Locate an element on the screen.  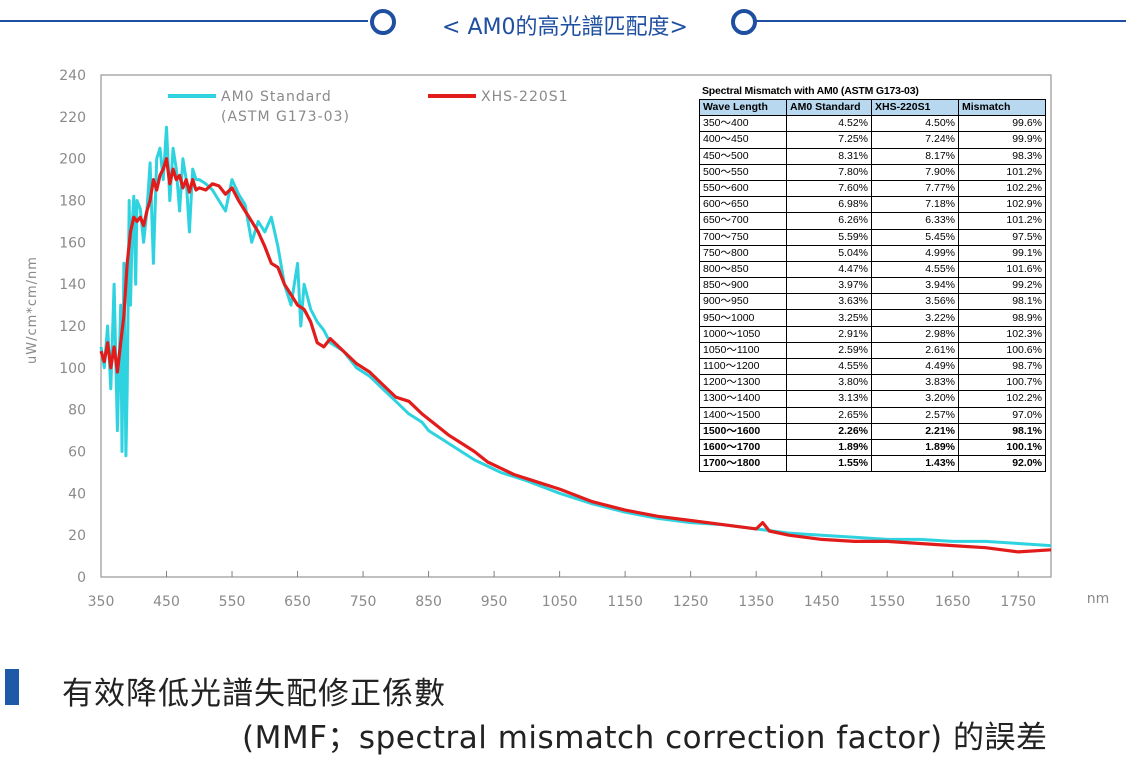
x-tick-label: 850 is located at coordinates (428, 602).